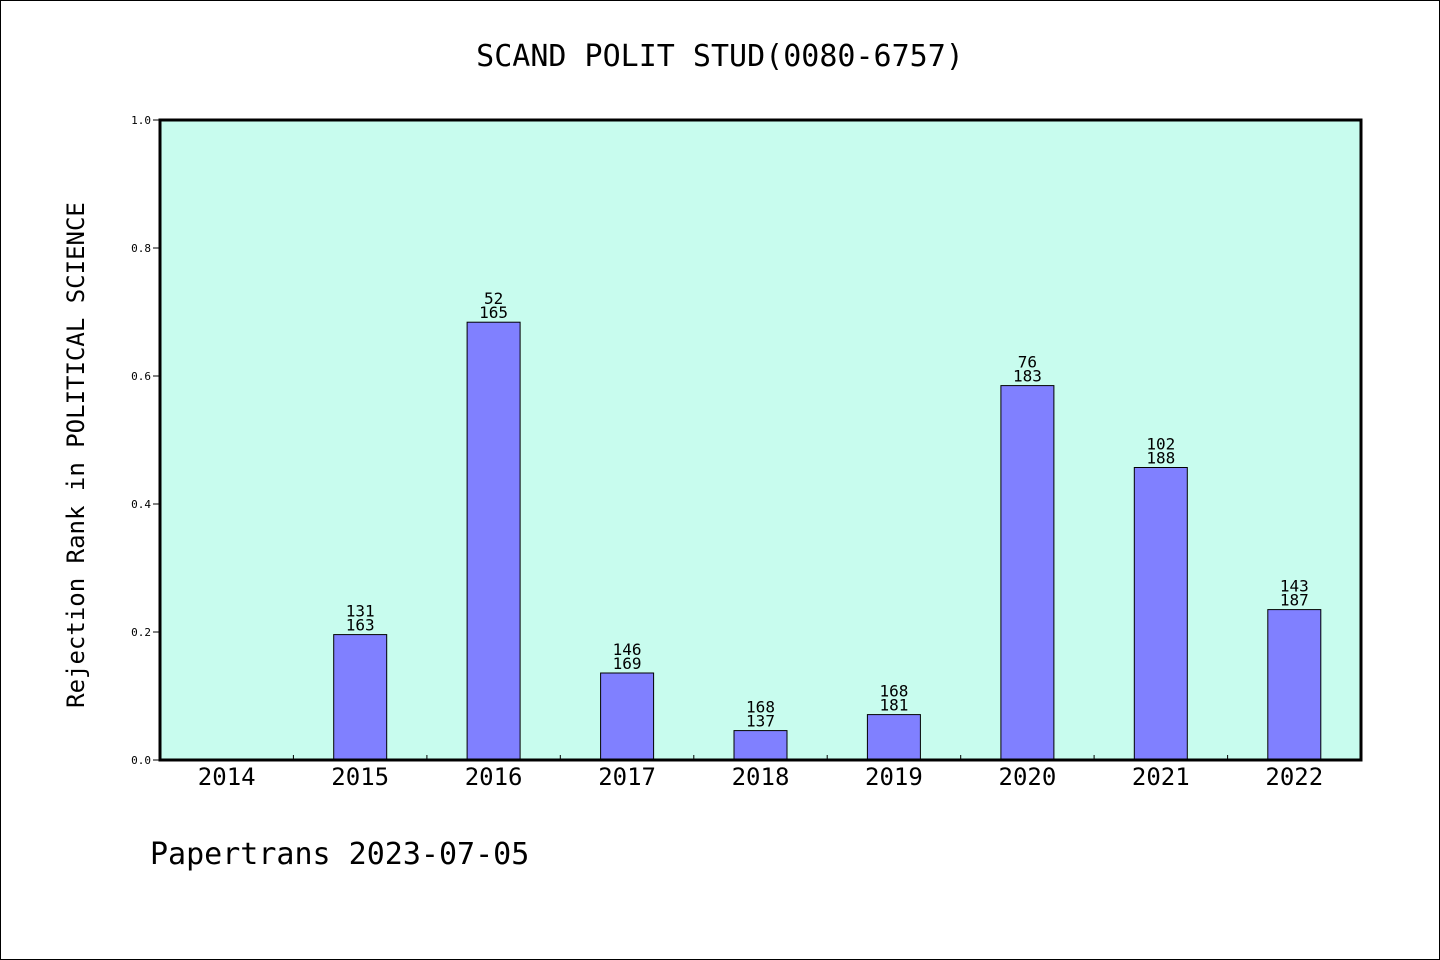 This screenshot has height=960, width=1440. Describe the element at coordinates (145, 440) in the screenshot. I see `y-axis: 0.0 0.2 0.4 0.6 0.8 1.0` at that location.